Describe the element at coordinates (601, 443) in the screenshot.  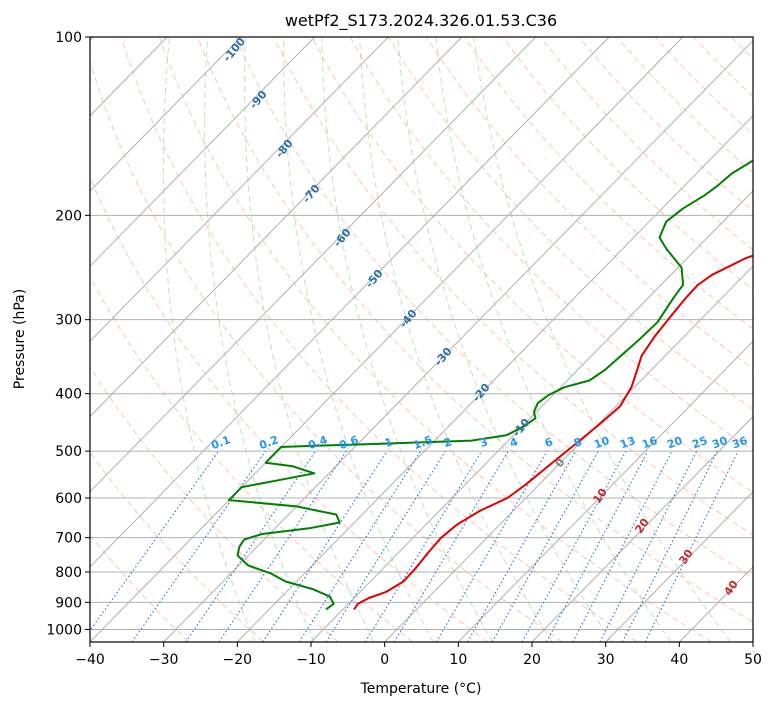
I see `mixing-ratio-label: 10` at that location.